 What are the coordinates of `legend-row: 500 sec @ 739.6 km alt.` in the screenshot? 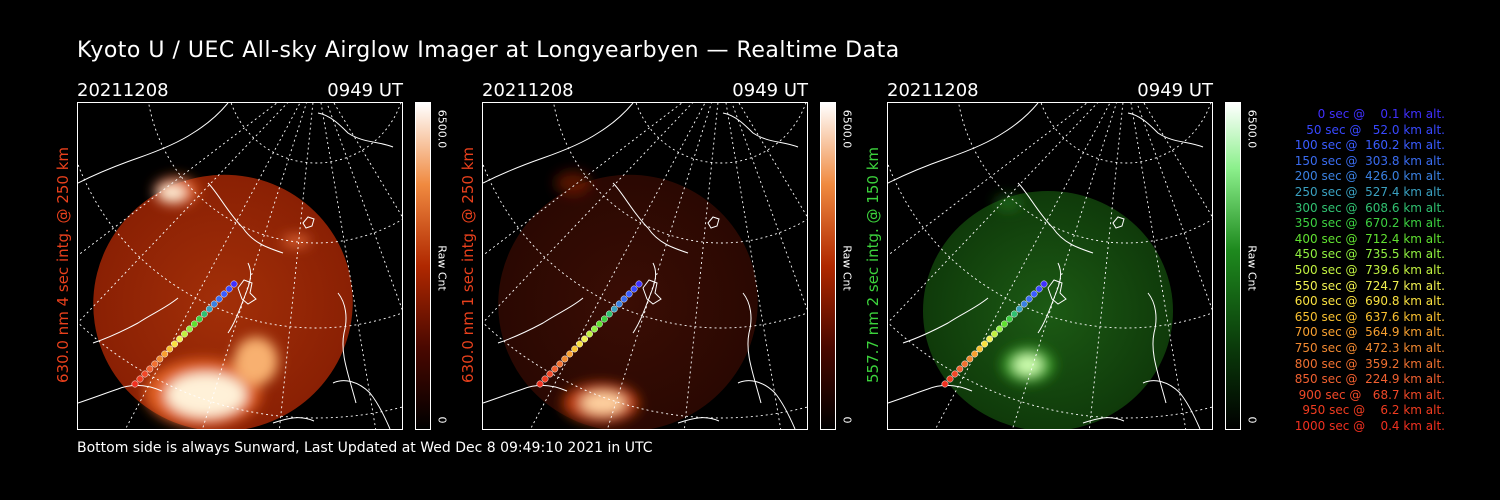 It's located at (1367, 269).